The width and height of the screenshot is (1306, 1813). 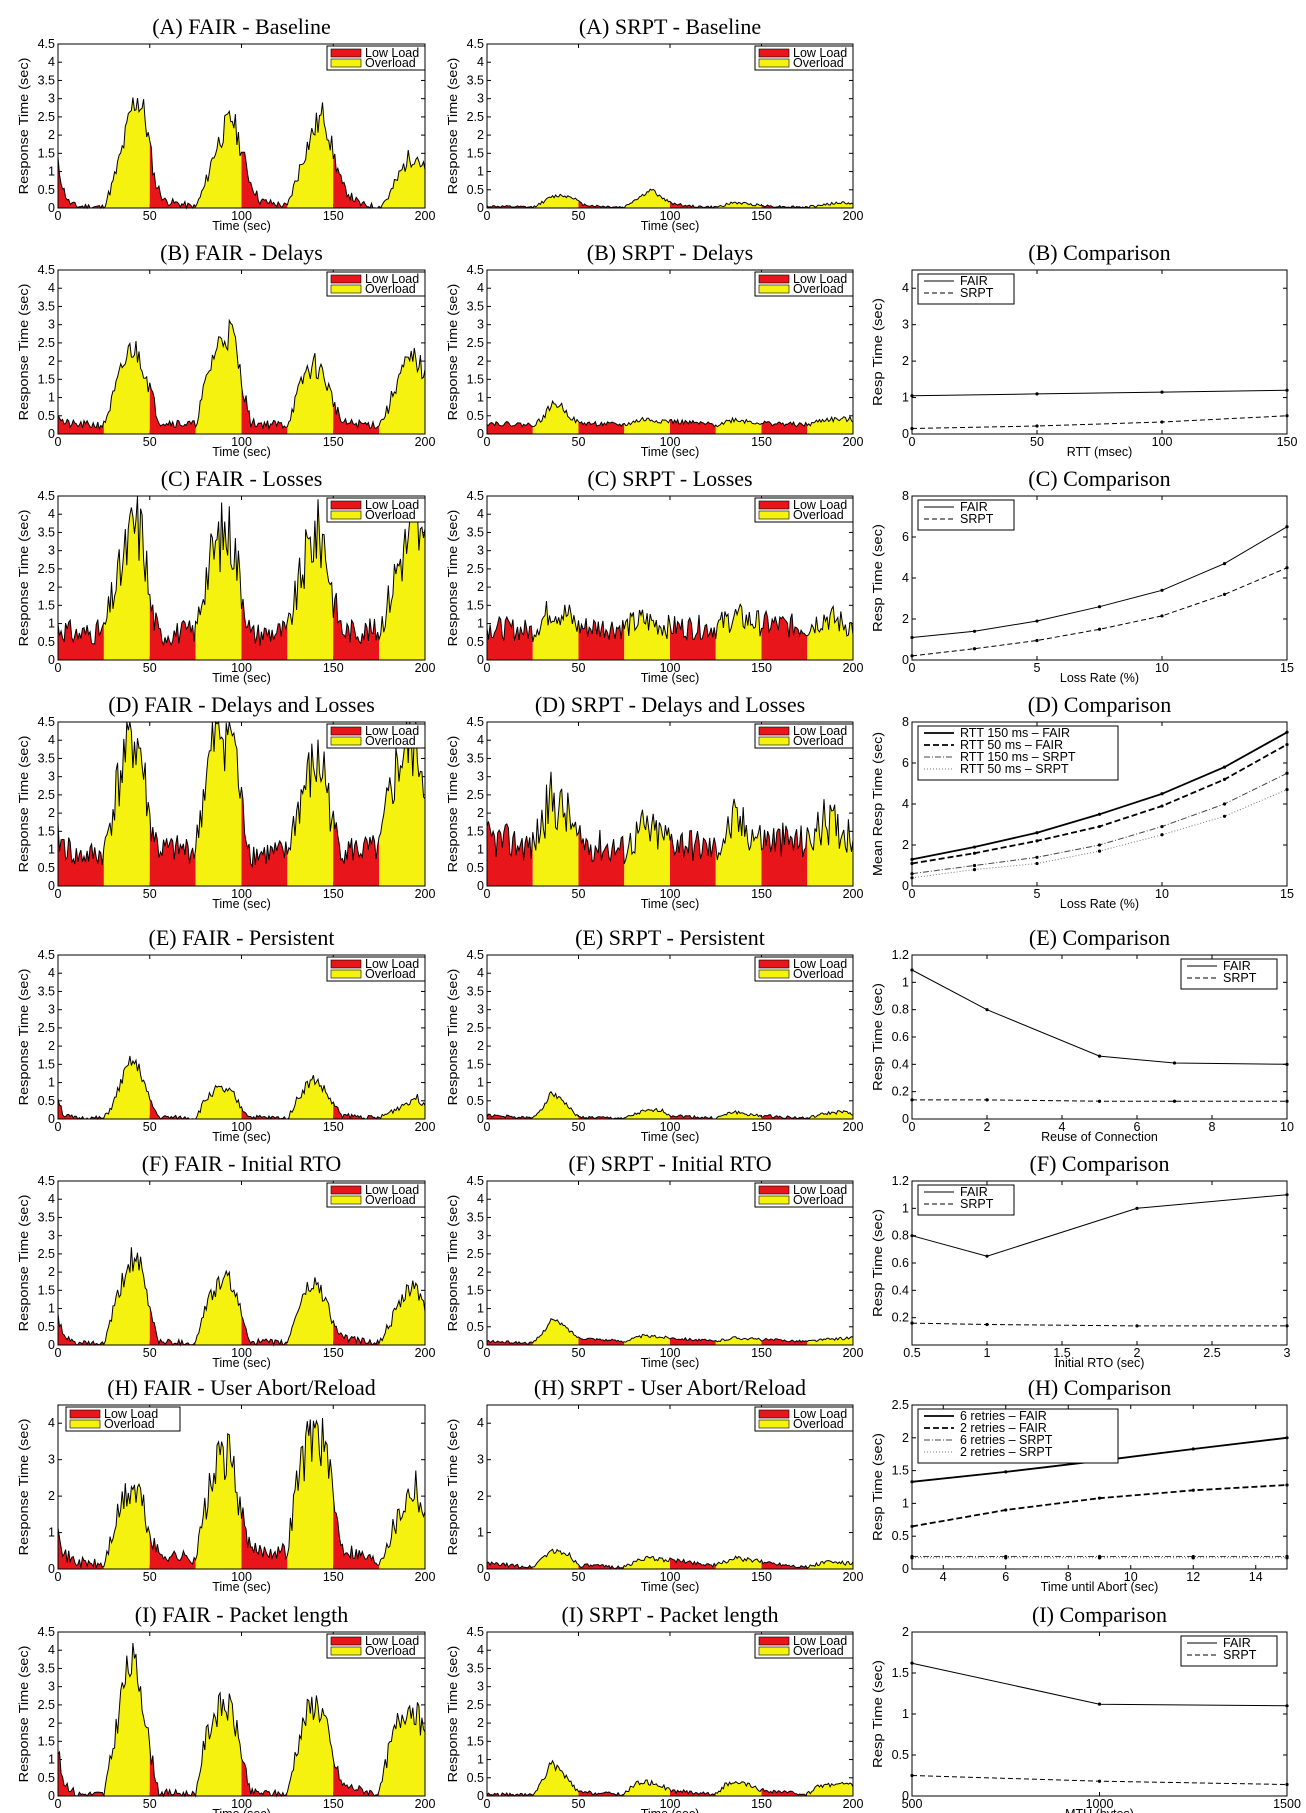 I want to click on legend-label: RTT 50 ms – SRPT, so click(x=1014, y=769).